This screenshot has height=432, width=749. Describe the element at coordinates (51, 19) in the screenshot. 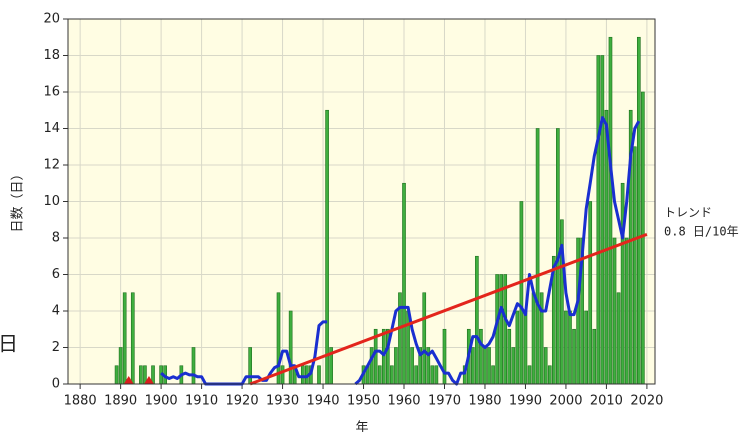

I see `y-tick-label: 20` at that location.